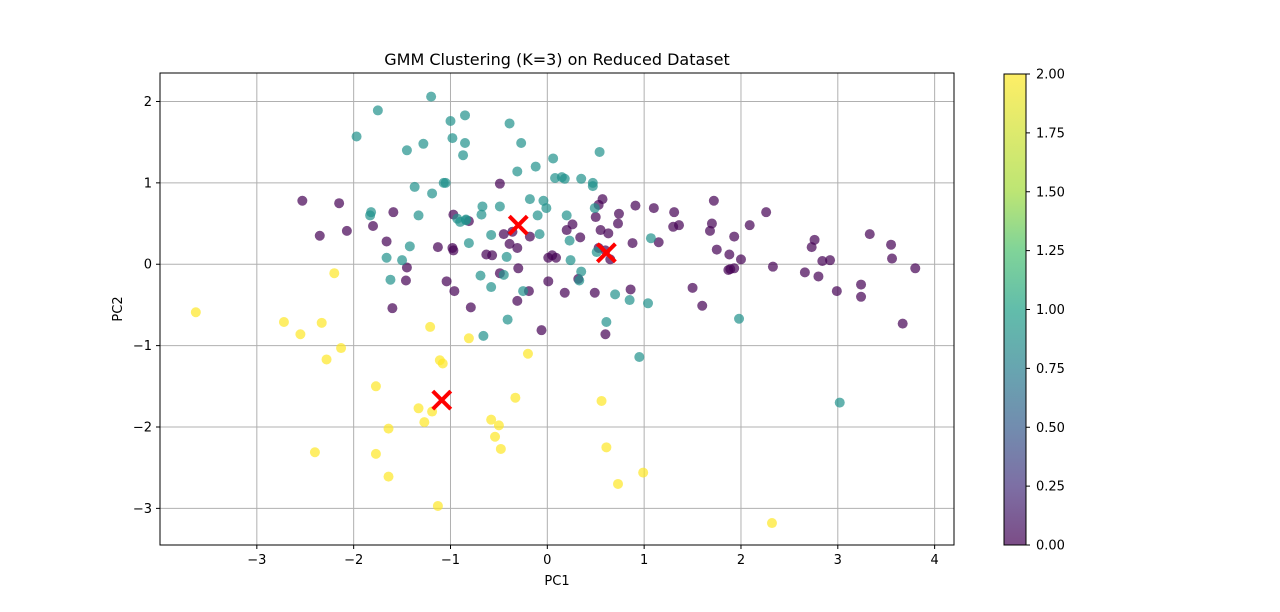 Image resolution: width=1280 pixels, height=612 pixels. What do you see at coordinates (353, 560) in the screenshot?
I see `x-tick-label: −2` at bounding box center [353, 560].